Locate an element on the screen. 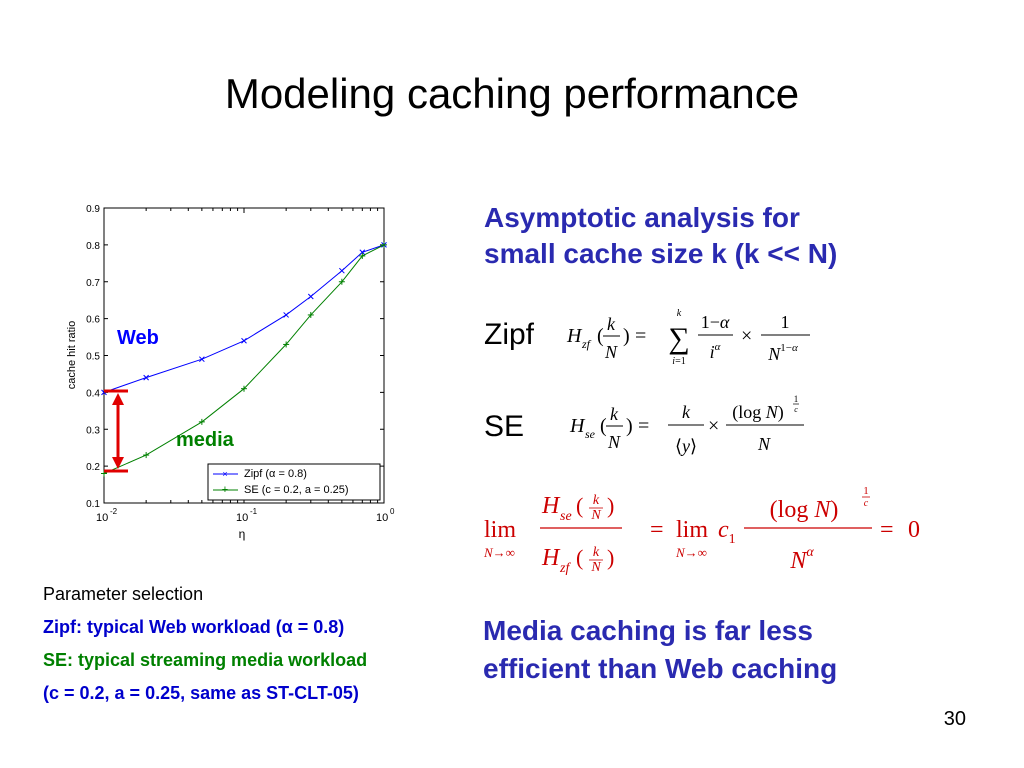  params-se: SE: typical streaming media workload is located at coordinates (205, 660).